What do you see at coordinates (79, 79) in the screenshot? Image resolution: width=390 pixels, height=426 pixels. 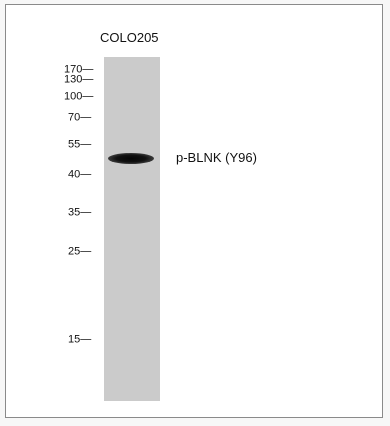 I see `marker-130: 130—` at bounding box center [79, 79].